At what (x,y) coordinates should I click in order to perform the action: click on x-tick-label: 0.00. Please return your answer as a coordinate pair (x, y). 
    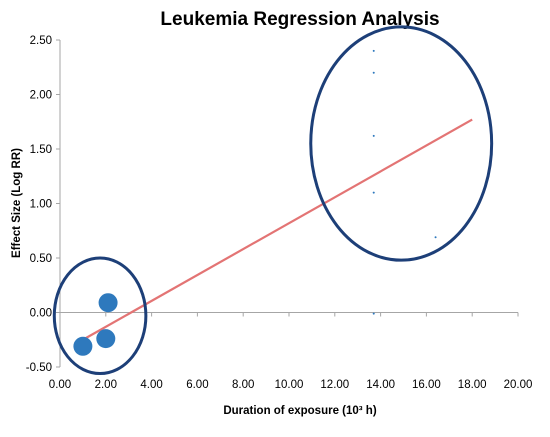
    Looking at the image, I should click on (60, 385).